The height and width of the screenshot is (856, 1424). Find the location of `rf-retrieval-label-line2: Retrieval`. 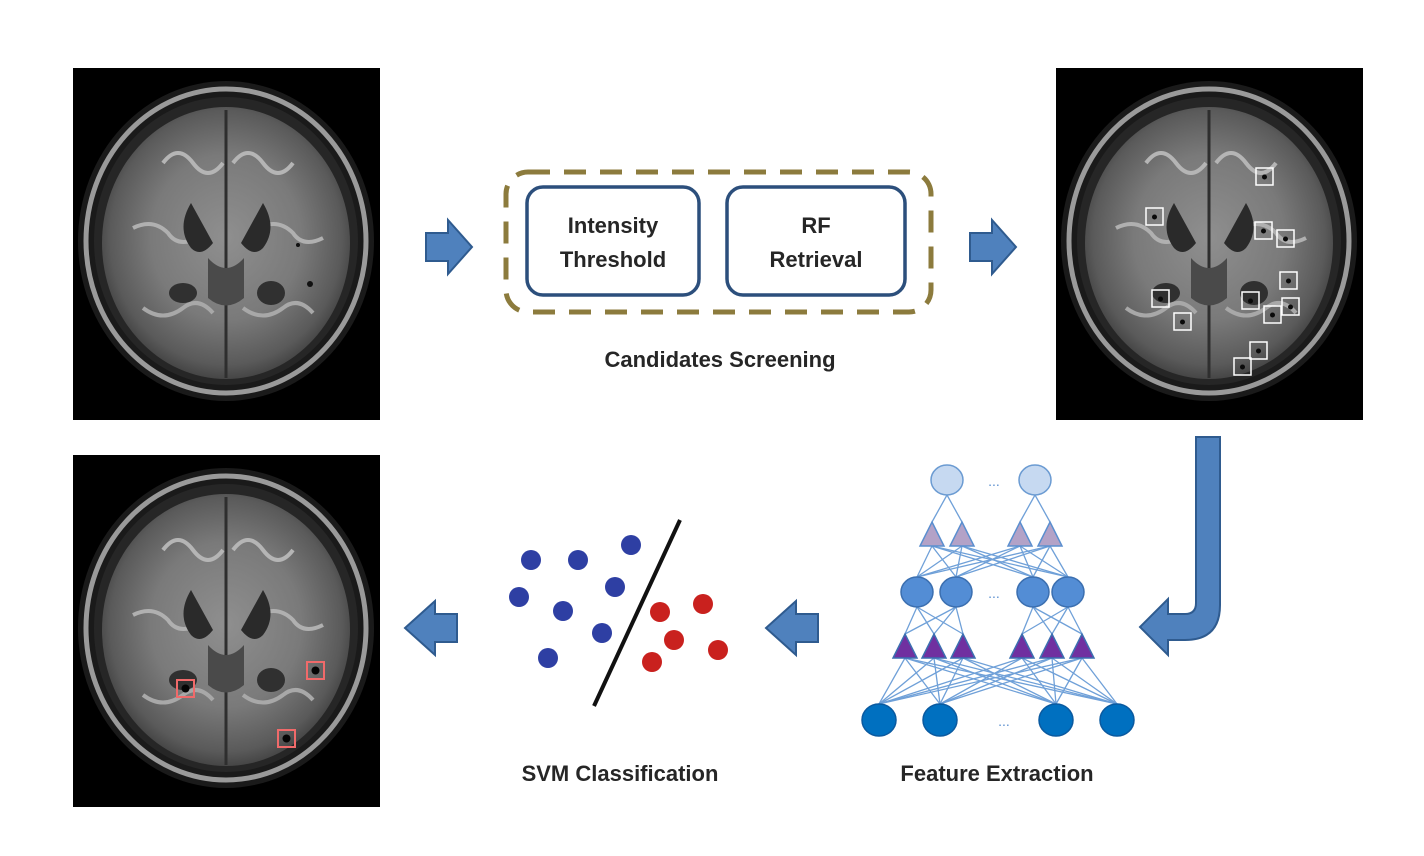

rf-retrieval-label-line2: Retrieval is located at coordinates (816, 259).